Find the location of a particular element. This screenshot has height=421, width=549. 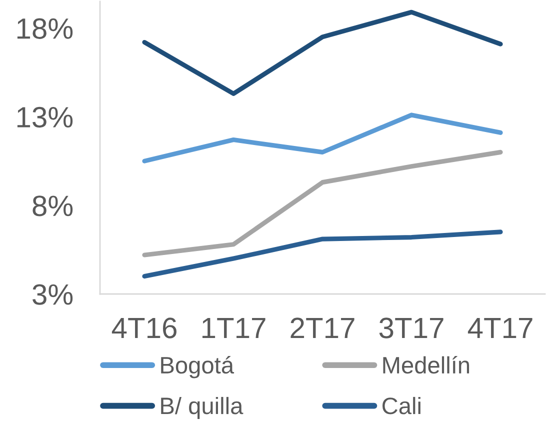

y-tick-label: 13% is located at coordinates (45, 117).